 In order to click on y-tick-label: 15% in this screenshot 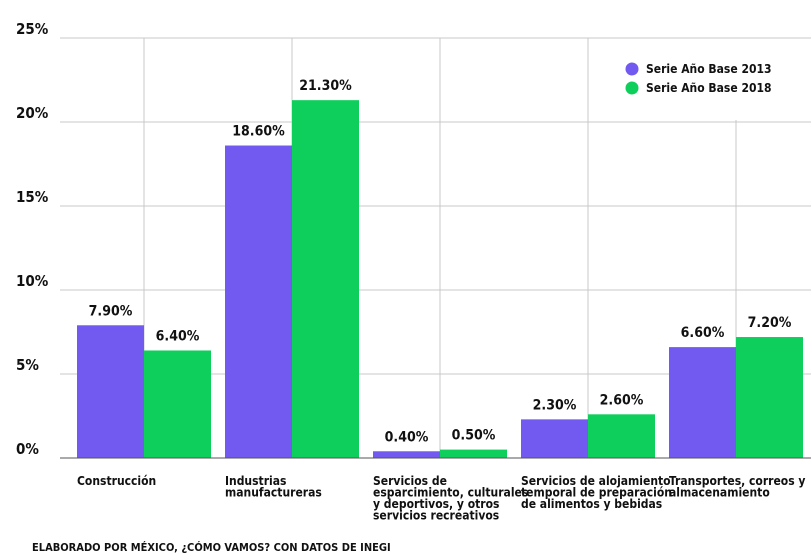, I will do `click(32, 197)`.